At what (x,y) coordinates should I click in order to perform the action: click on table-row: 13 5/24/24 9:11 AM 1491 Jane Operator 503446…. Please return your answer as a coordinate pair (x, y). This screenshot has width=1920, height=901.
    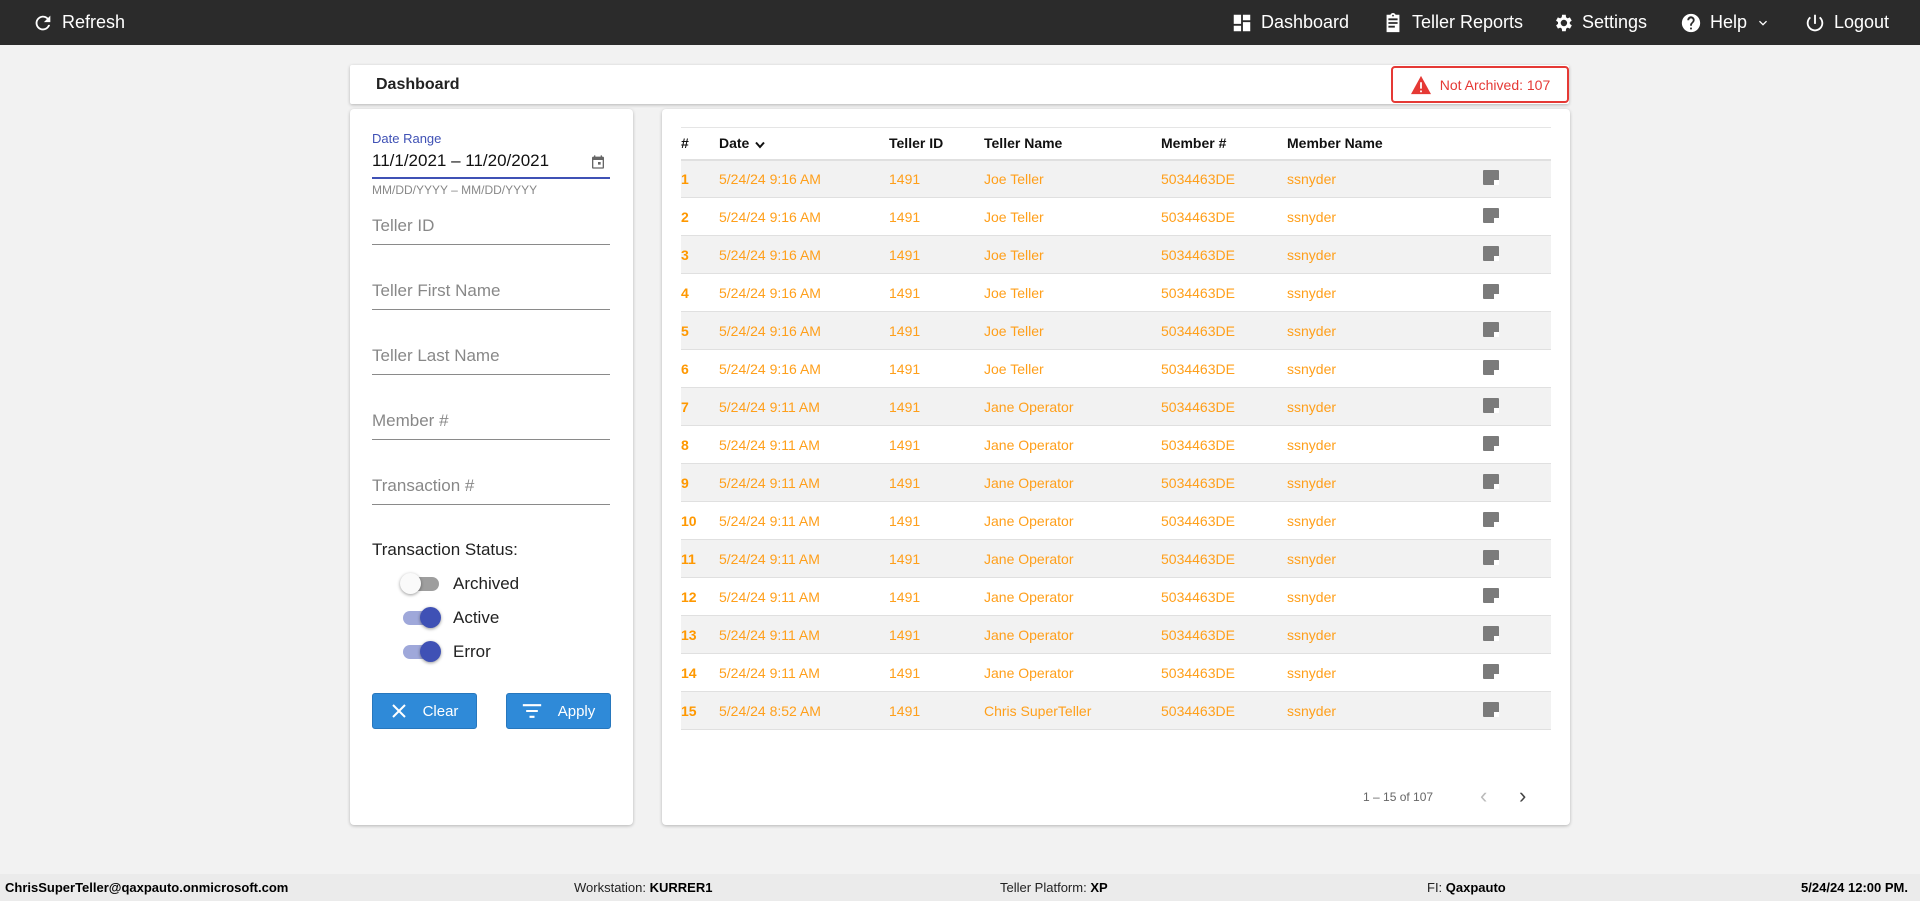
    Looking at the image, I should click on (1116, 634).